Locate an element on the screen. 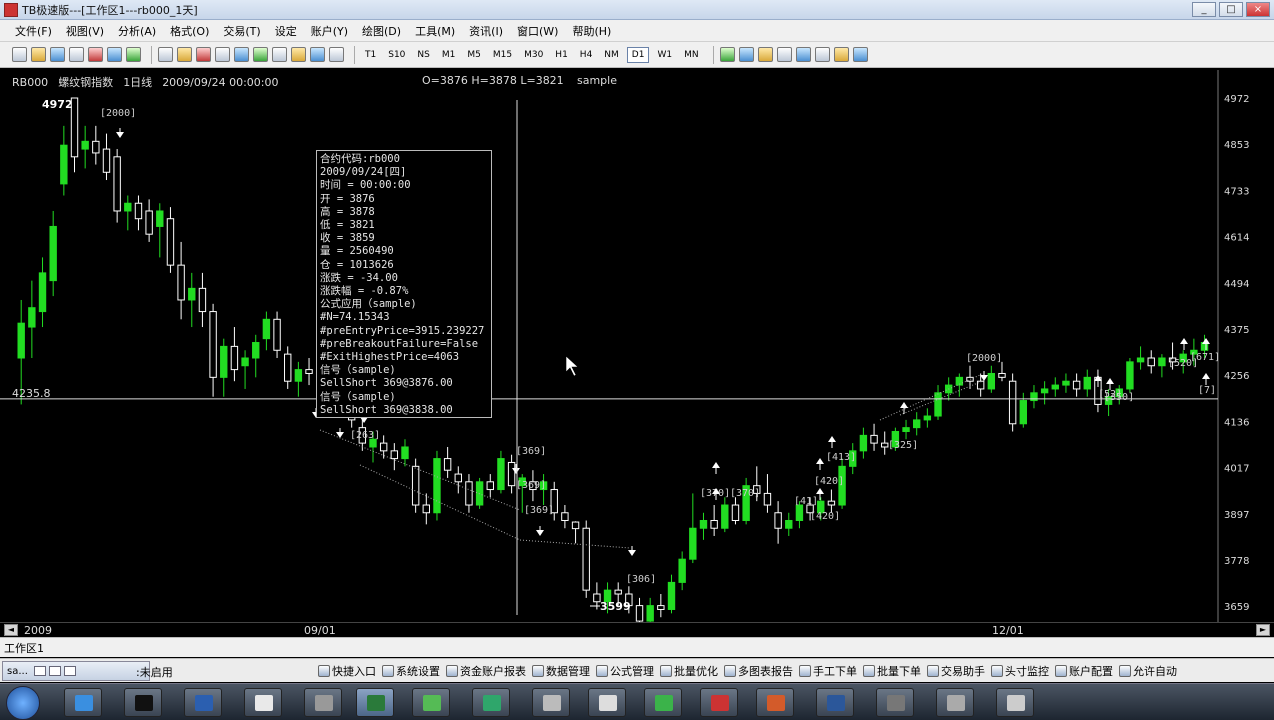 Image resolution: width=1274 pixels, height=720 pixels. quick-item: 数据管理 is located at coordinates (561, 671).